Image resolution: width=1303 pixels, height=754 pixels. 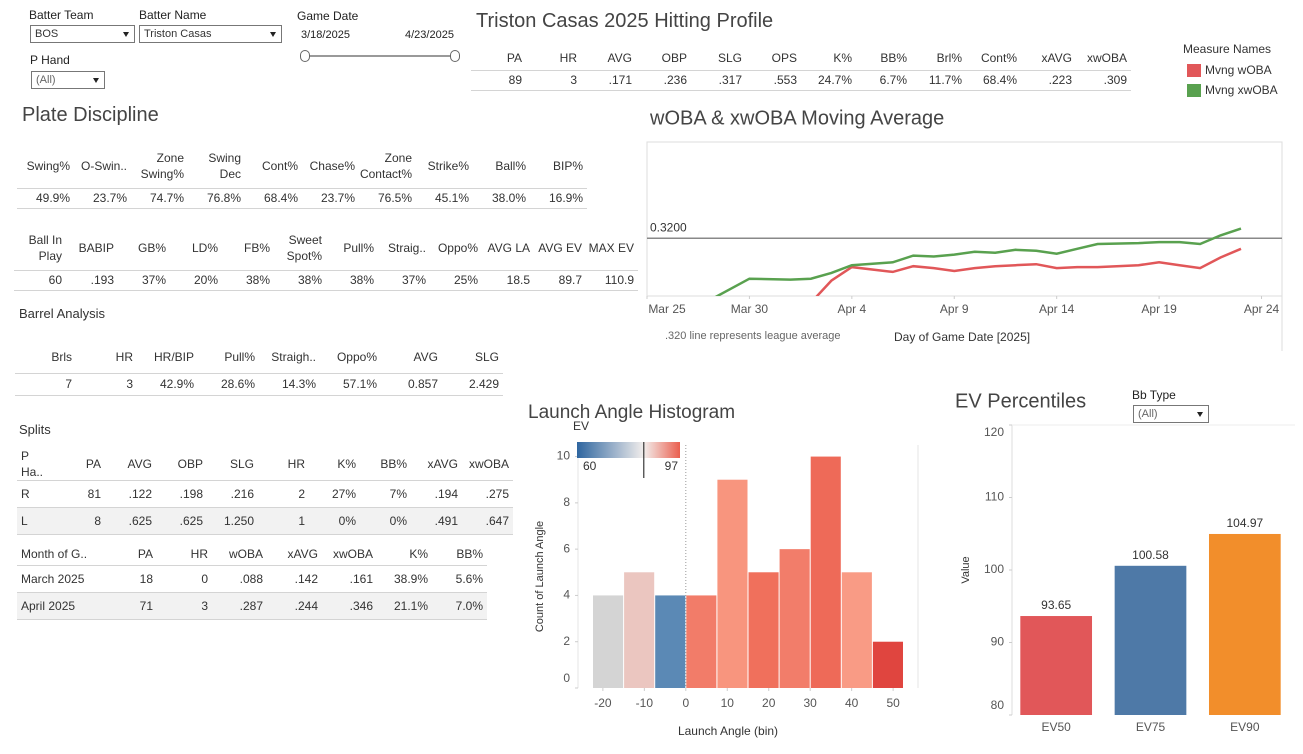 What do you see at coordinates (153, 280) in the screenshot?
I see `table-cell: 37%` at bounding box center [153, 280].